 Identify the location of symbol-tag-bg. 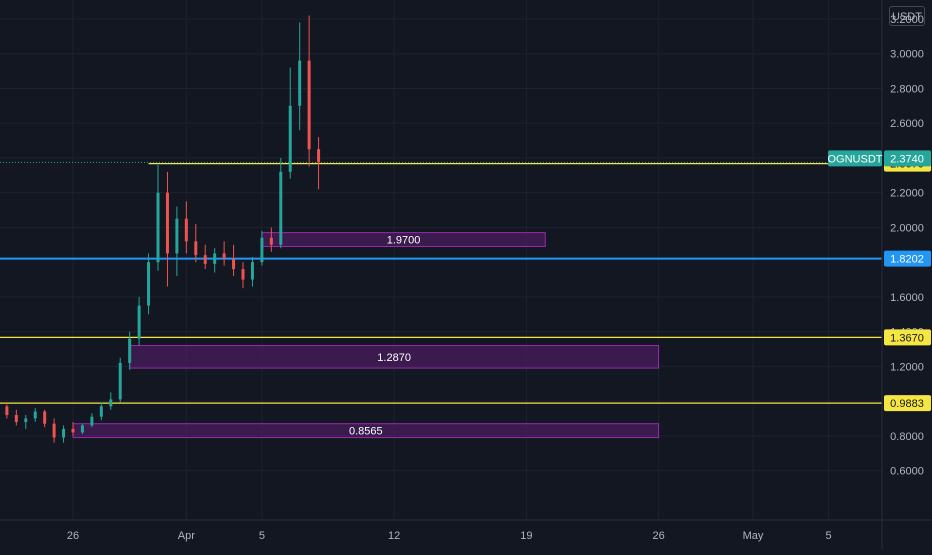
(855, 158).